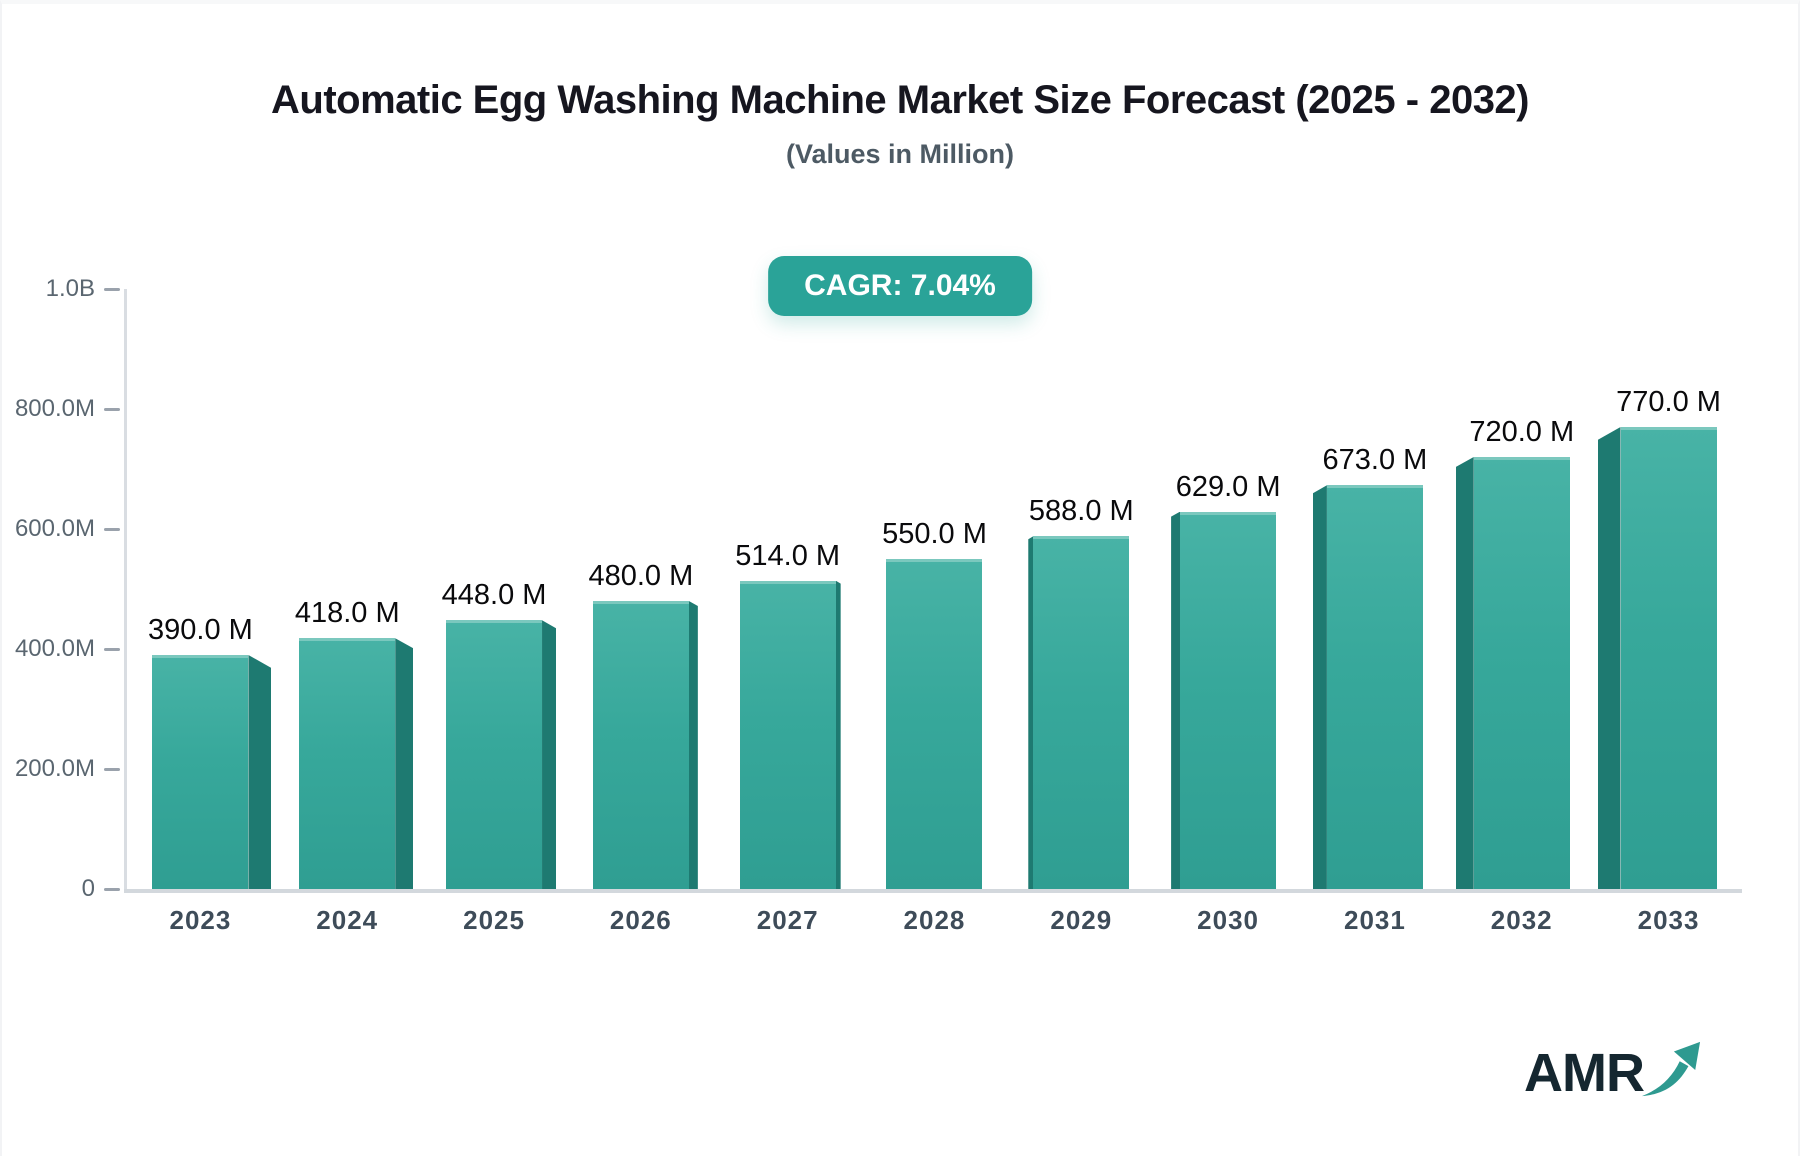 Image resolution: width=1800 pixels, height=1156 pixels. I want to click on y-tick-200.0M: 200.0M, so click(67, 769).